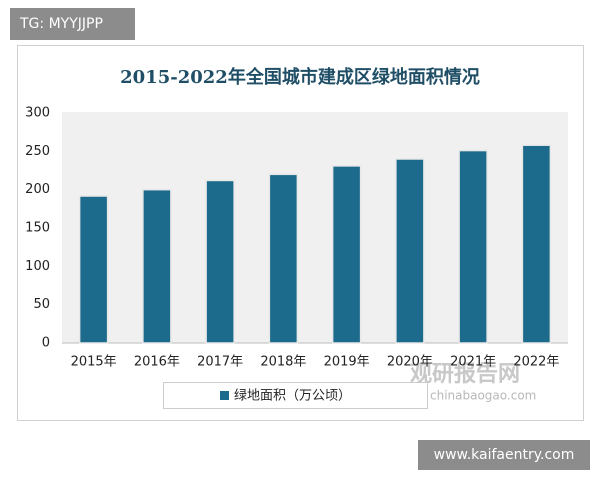 Image resolution: width=600 pixels, height=480 pixels. Describe the element at coordinates (46, 343) in the screenshot. I see `y-tick-label: 0` at that location.